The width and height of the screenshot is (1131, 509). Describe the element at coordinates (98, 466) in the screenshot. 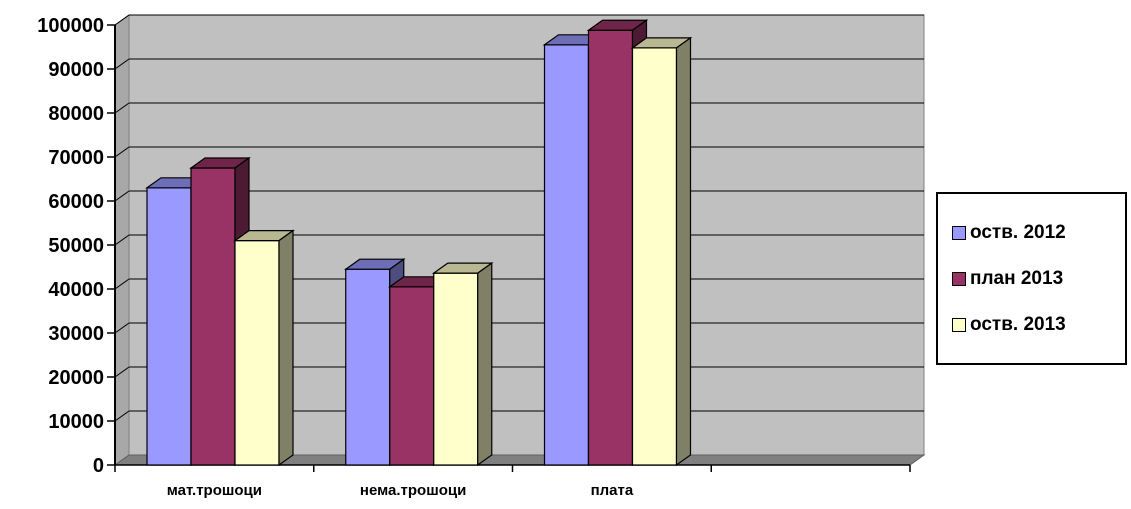

I see `y-tick-label-0: 0` at that location.